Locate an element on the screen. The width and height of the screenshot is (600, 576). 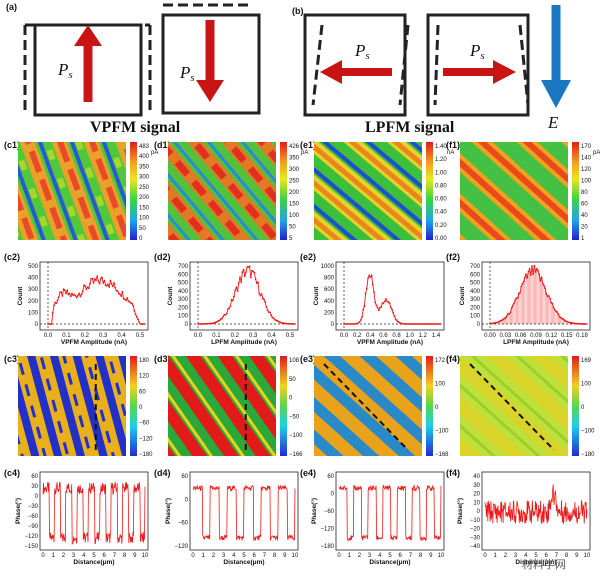
colorbar-tick: 1.00 is located at coordinates (441, 173).